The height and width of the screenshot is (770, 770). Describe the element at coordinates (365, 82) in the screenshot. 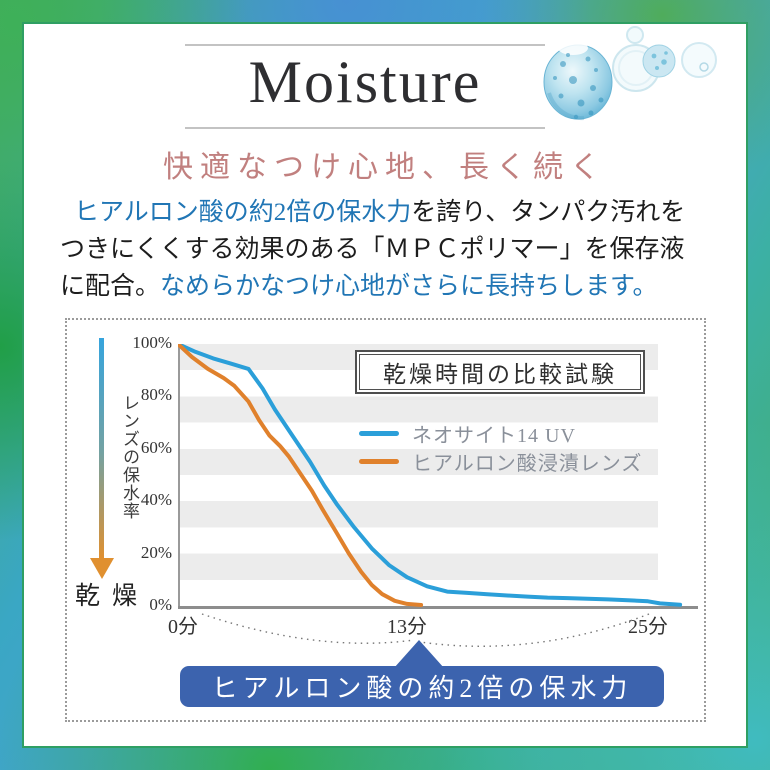

I see `page-title: Moisture` at that location.